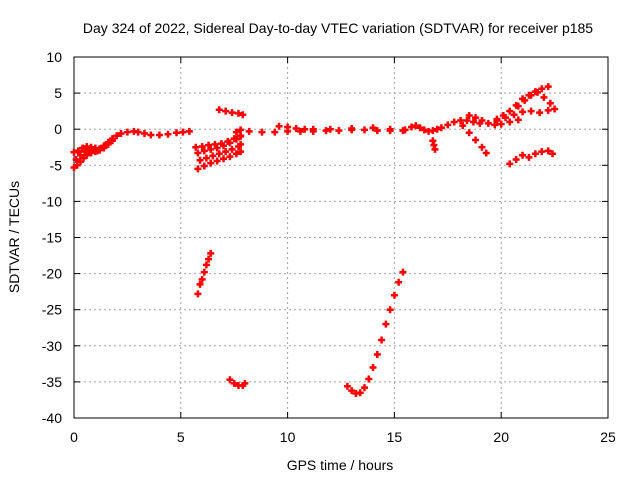  What do you see at coordinates (434, 145) in the screenshot?
I see `seg-sixteen-drop` at bounding box center [434, 145].